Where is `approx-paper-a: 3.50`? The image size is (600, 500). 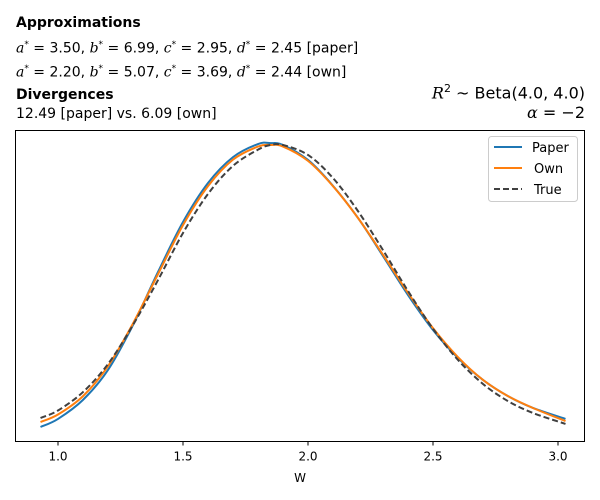 approx-paper-a: 3.50 is located at coordinates (65, 48).